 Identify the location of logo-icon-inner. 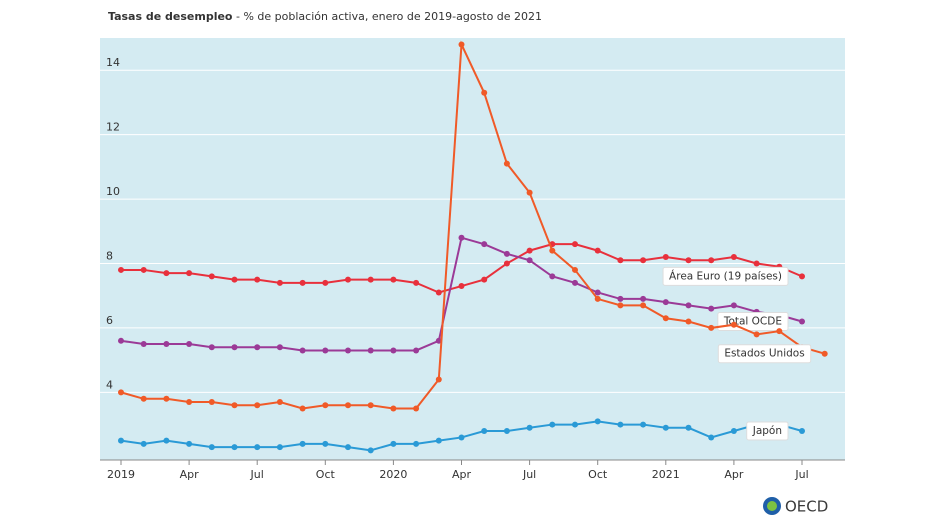
(772, 506).